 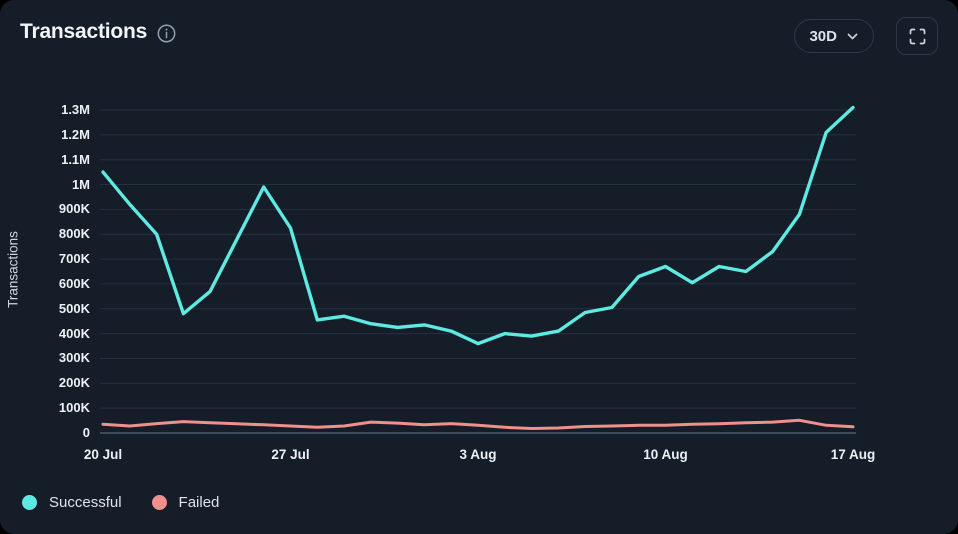 I want to click on page-title: Transactions, so click(x=84, y=31).